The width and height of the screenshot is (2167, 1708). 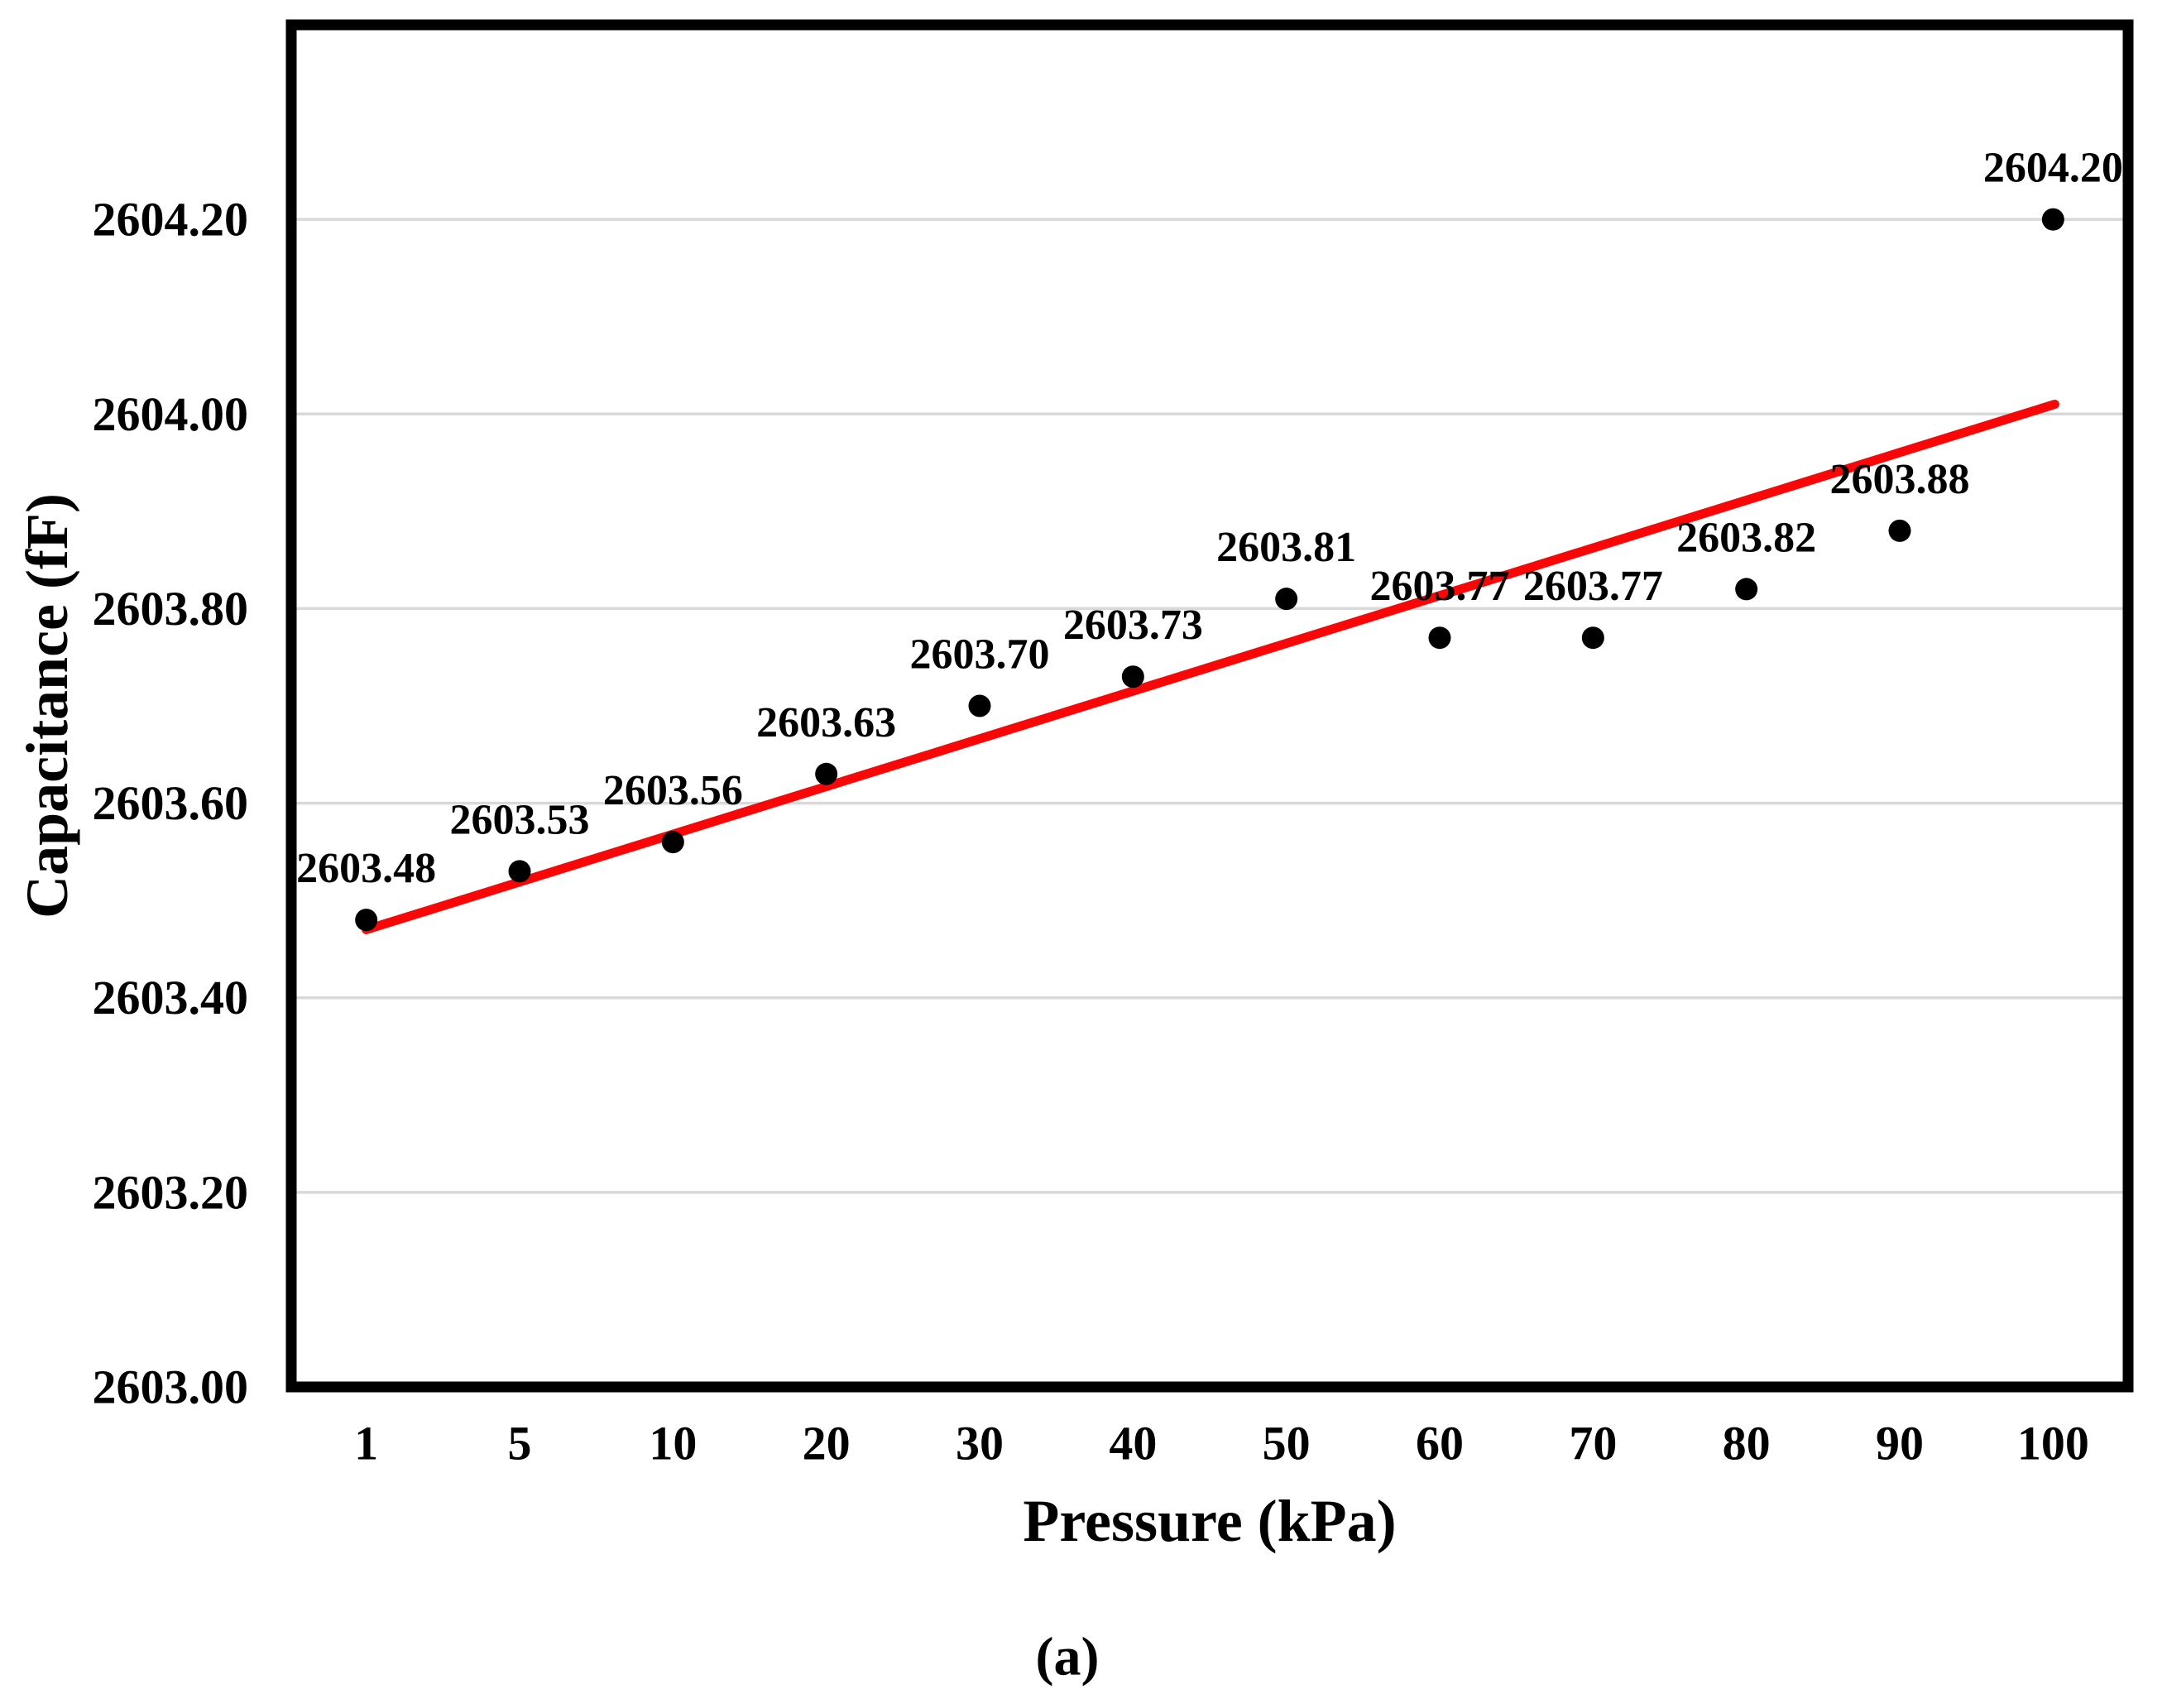 I want to click on y-tick-label: 2603.00, so click(x=171, y=1387).